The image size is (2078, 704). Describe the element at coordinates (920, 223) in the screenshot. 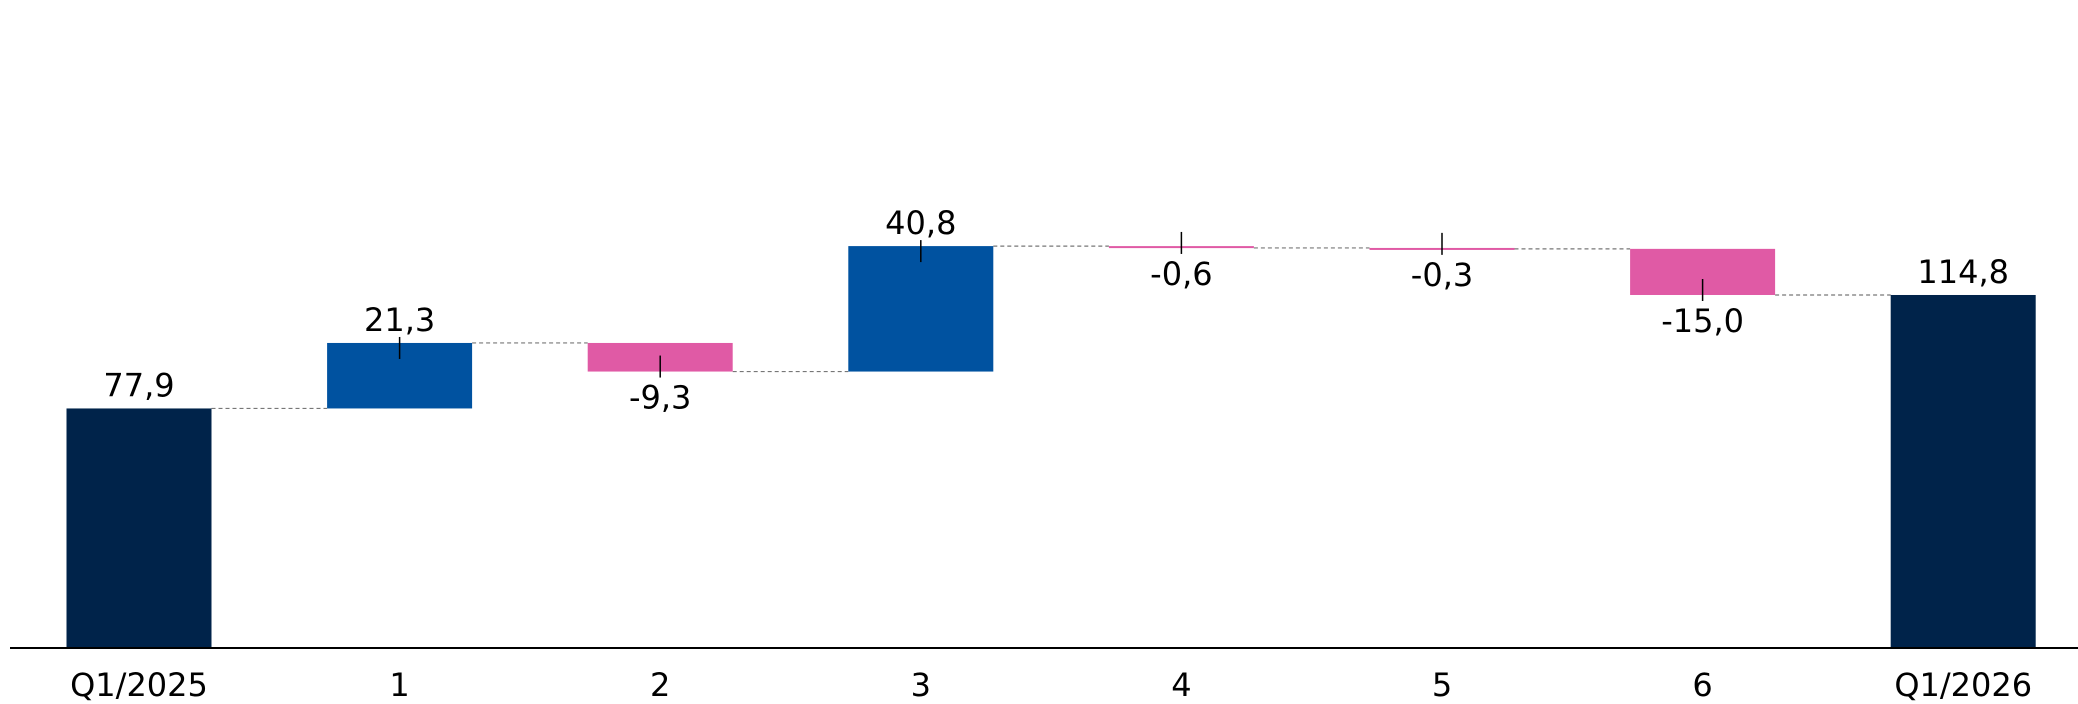

I see `value-label: 40,8` at that location.